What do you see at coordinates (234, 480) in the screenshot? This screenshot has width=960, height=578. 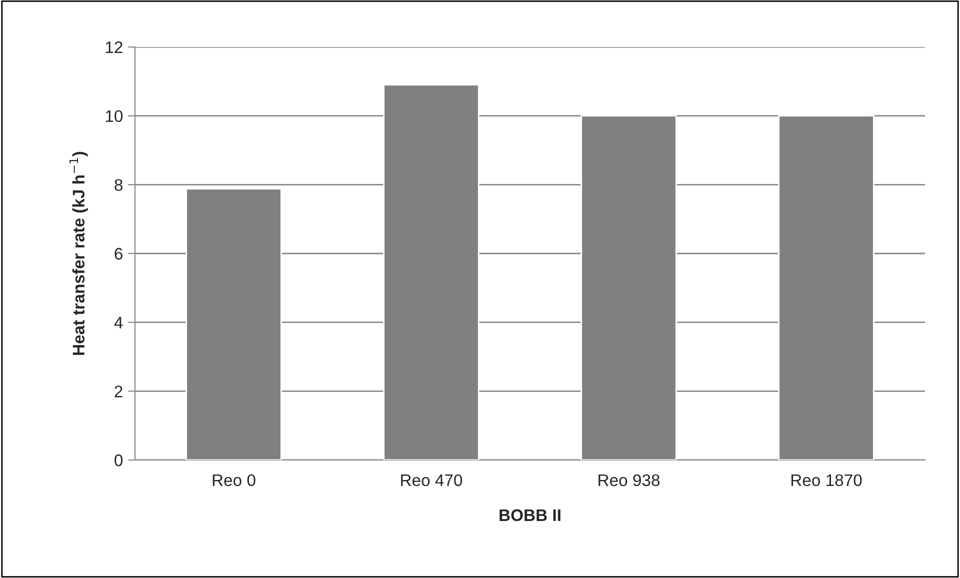 I see `x-tick-label: Reo 0` at bounding box center [234, 480].